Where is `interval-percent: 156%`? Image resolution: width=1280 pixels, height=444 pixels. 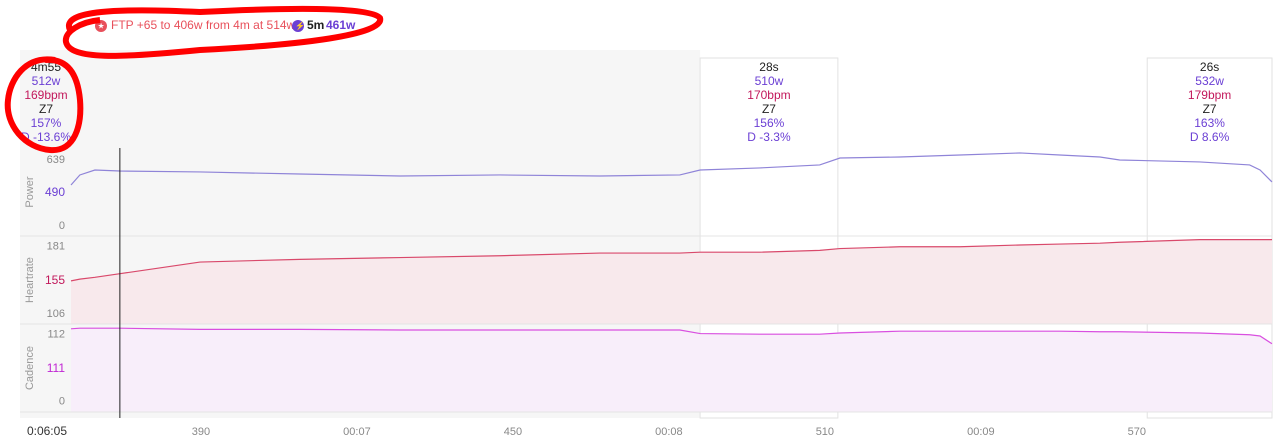
interval-percent: 156% is located at coordinates (769, 123).